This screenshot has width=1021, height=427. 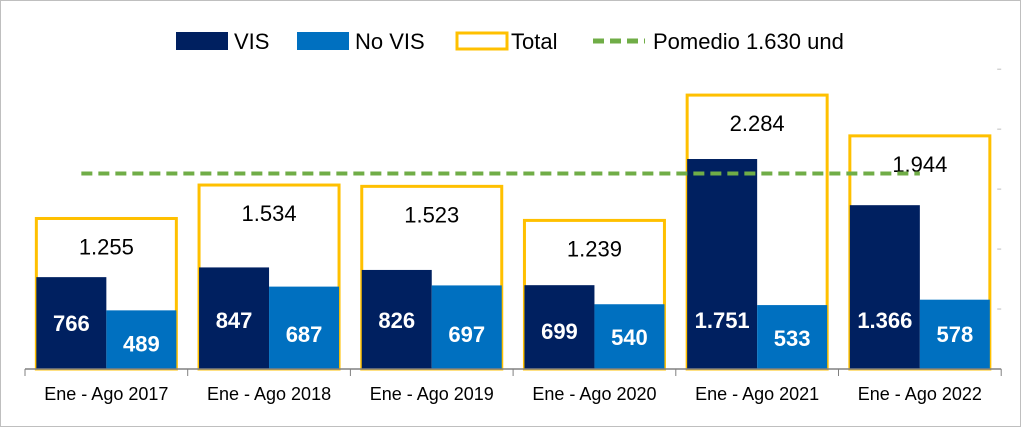 I want to click on total-value-label: 1.523, so click(x=431, y=214).